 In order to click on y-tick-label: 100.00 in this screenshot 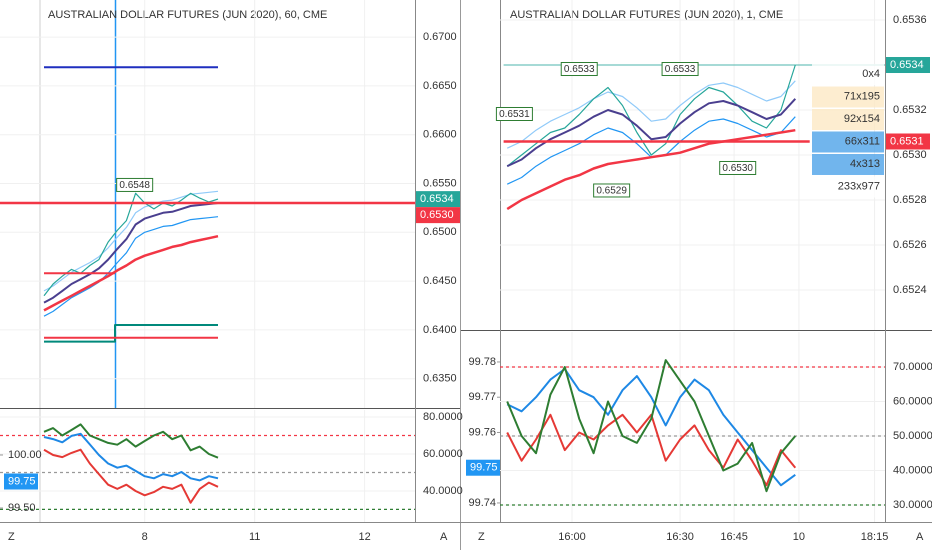, I will do `click(25, 455)`.